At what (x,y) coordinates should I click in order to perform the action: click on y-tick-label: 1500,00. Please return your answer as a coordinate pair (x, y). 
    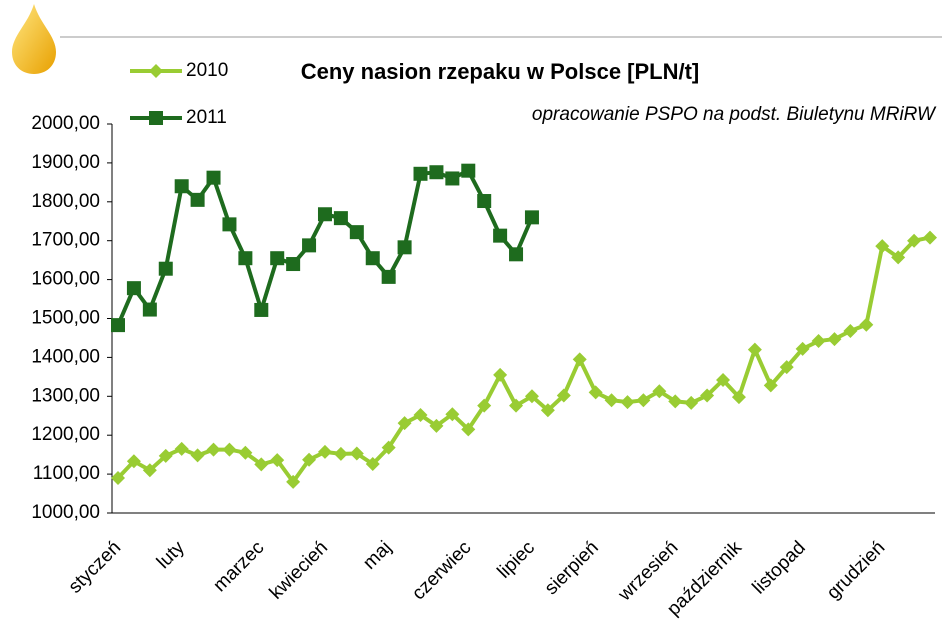
    Looking at the image, I should click on (65, 318).